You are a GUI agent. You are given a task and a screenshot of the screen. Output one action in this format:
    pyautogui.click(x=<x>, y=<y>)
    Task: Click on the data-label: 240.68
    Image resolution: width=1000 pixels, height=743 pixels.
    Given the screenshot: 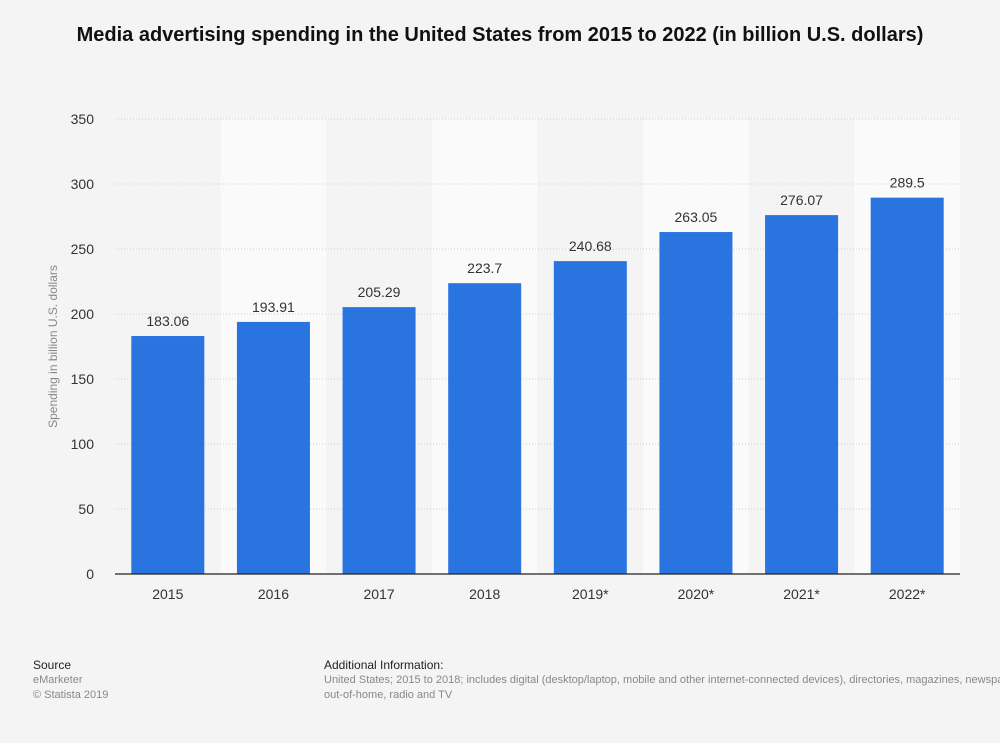 What is the action you would take?
    pyautogui.click(x=590, y=246)
    